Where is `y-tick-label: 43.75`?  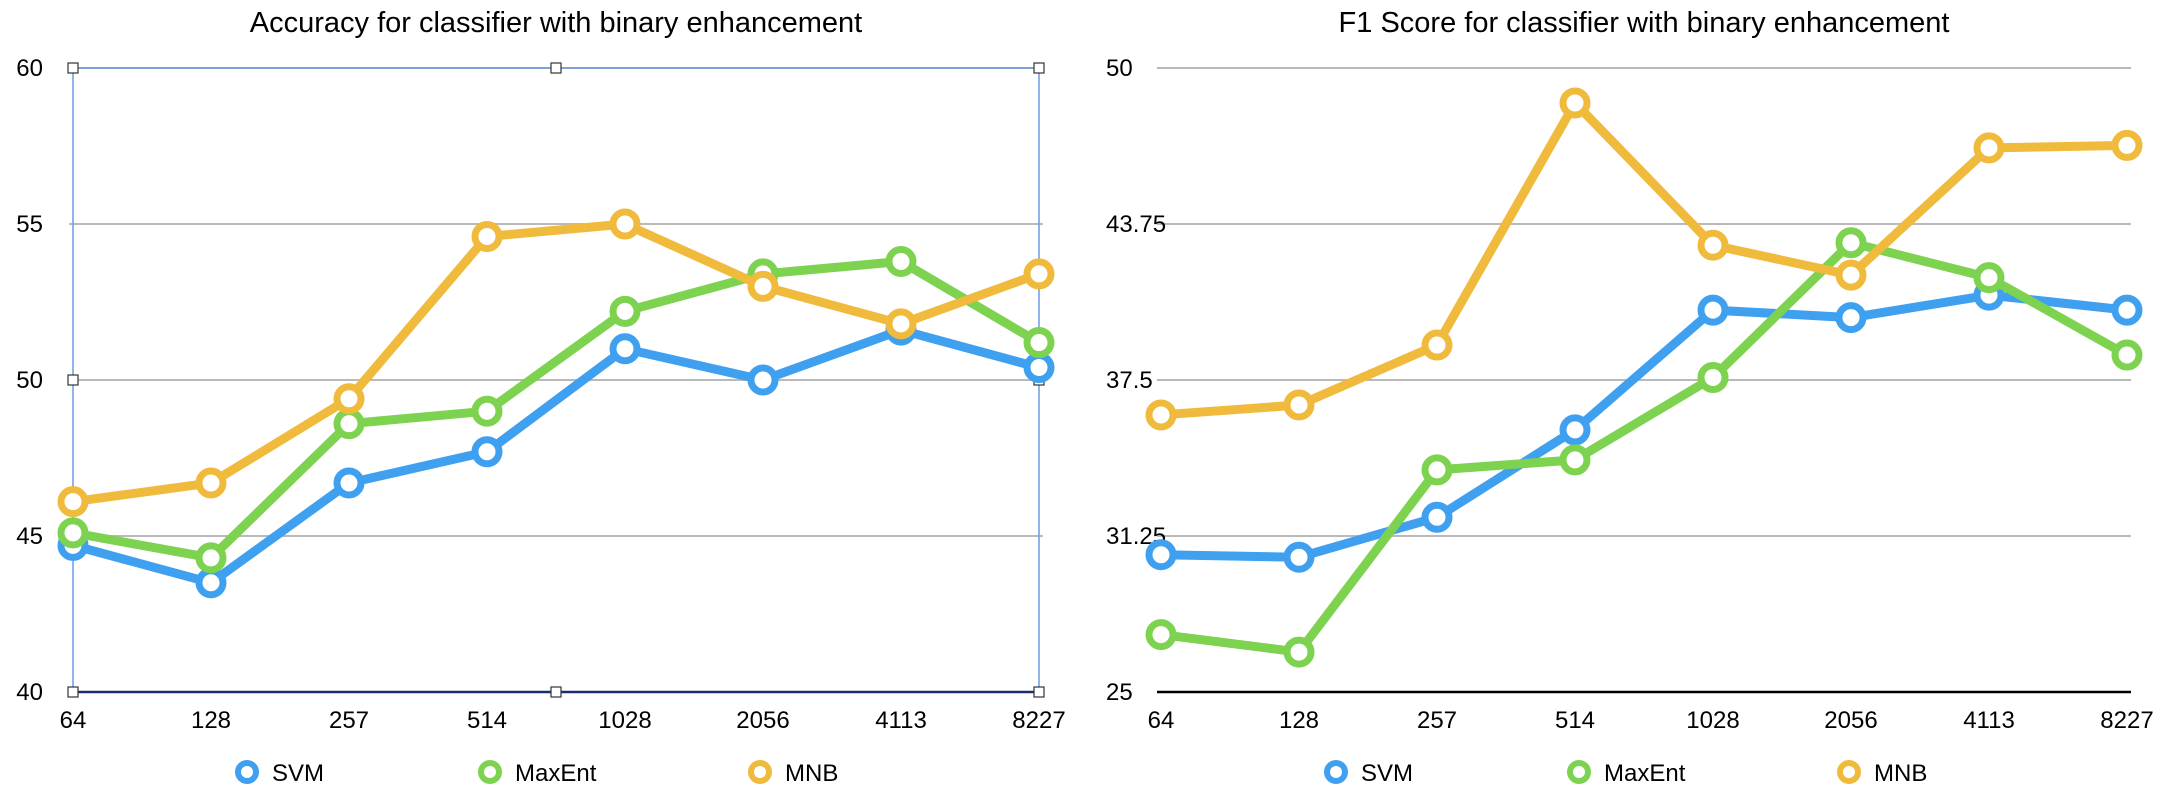 y-tick-label: 43.75 is located at coordinates (1136, 224).